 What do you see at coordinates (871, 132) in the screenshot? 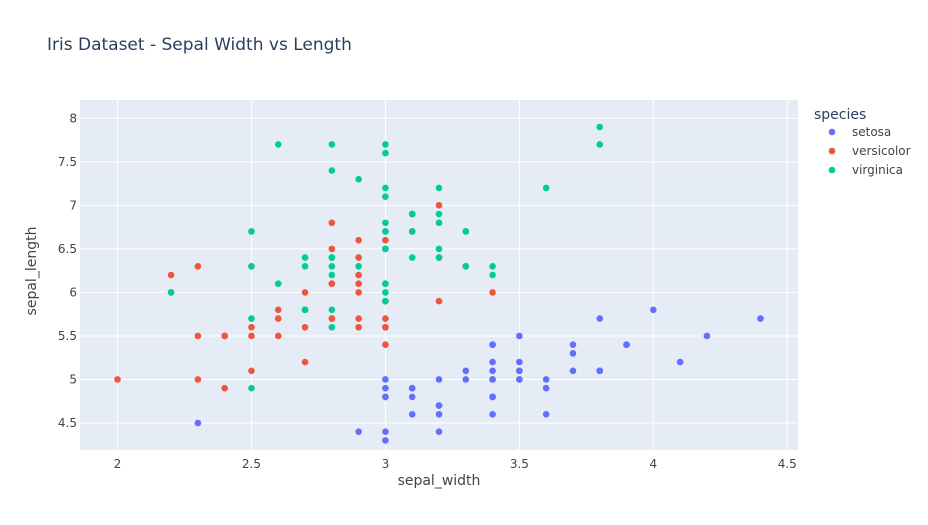
I see `legend-label: setosa` at bounding box center [871, 132].